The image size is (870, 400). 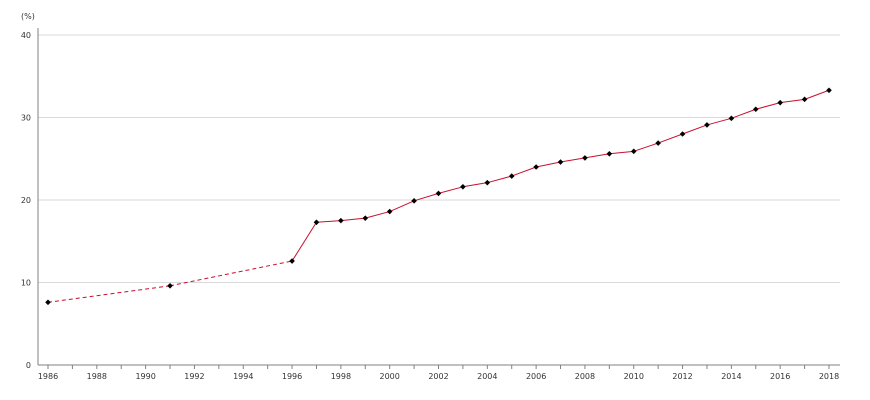 I want to click on y-tick-label: 10, so click(x=26, y=283).